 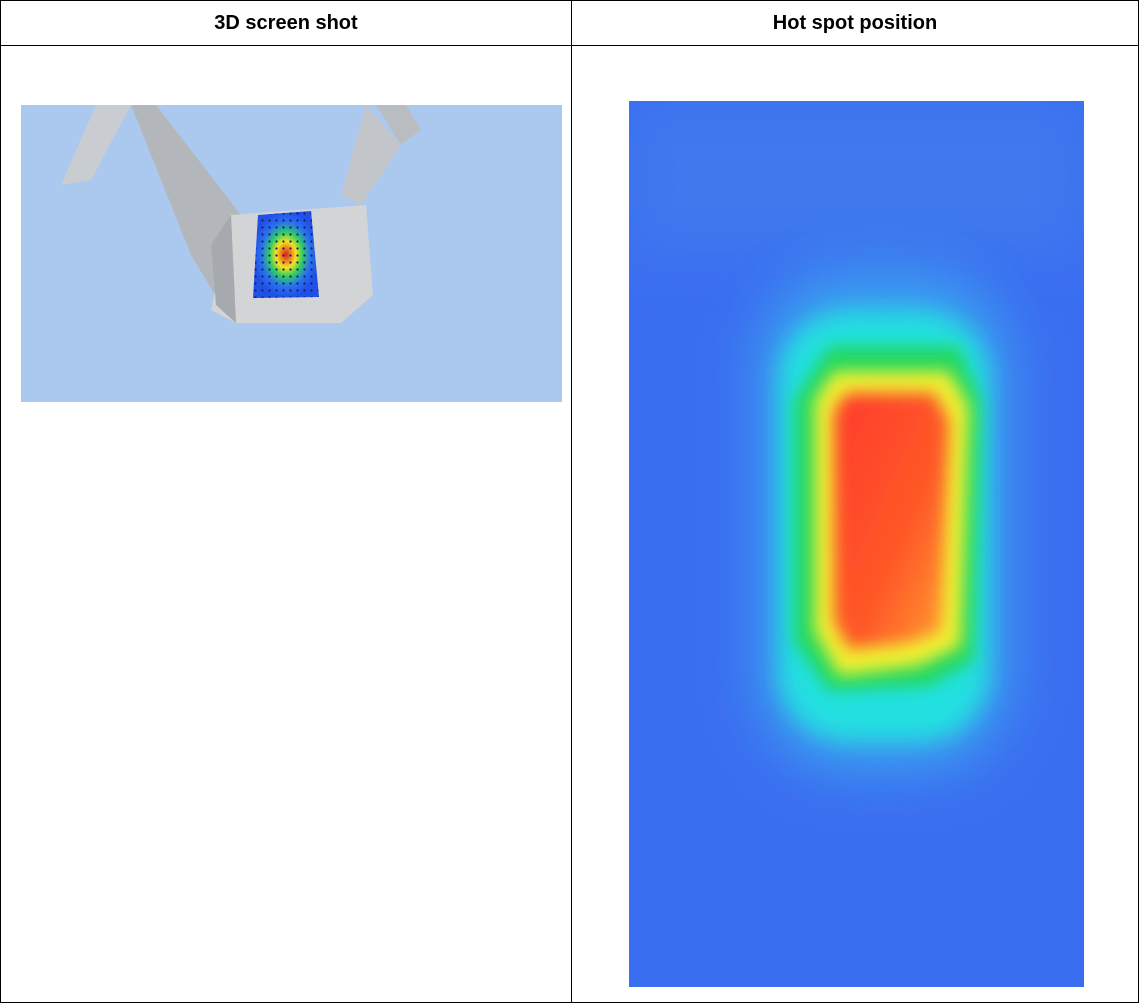 I want to click on header-cell: Hot spot position, so click(x=855, y=23).